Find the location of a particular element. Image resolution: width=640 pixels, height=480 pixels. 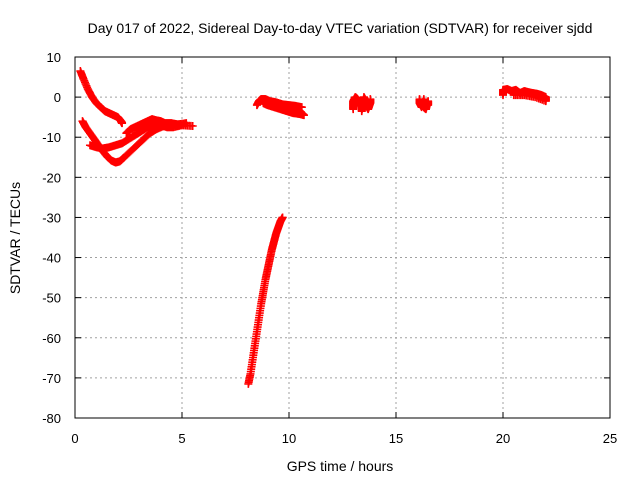

y-tick-label: -80 is located at coordinates (51, 418).